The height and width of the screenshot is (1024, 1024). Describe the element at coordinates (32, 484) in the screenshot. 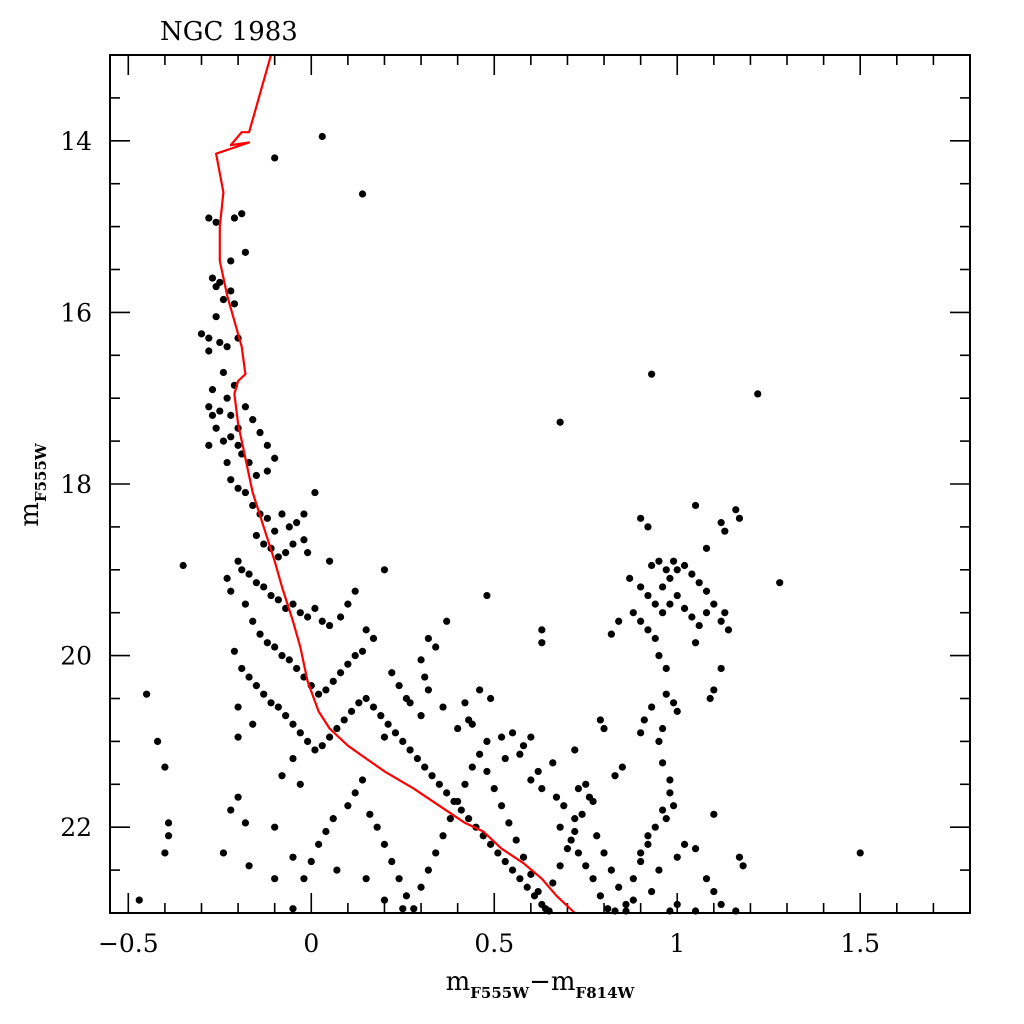

I see `y-axis-label: mF555W` at that location.